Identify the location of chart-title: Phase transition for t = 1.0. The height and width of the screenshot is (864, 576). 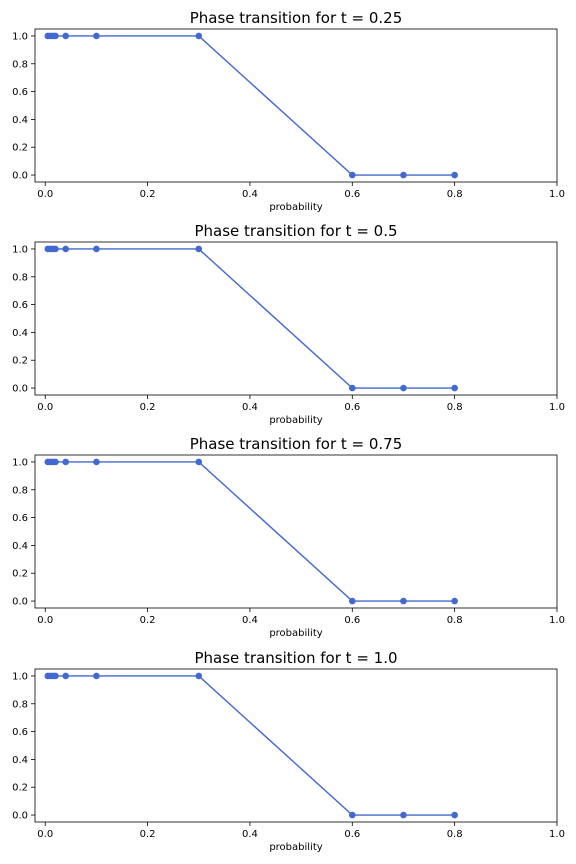
(295, 658).